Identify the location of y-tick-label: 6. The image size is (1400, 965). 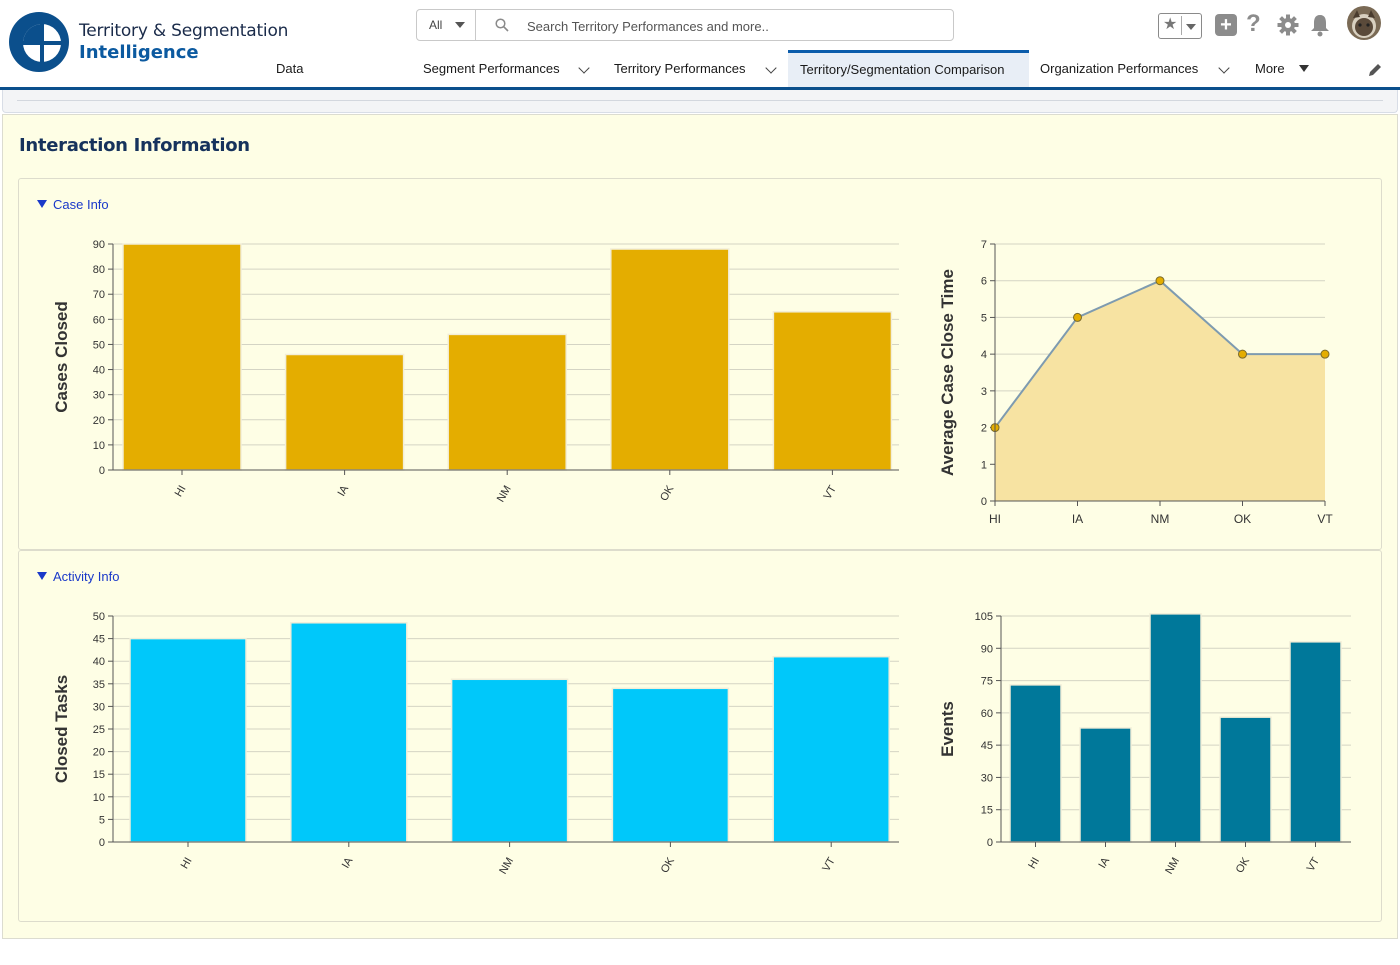
(984, 282).